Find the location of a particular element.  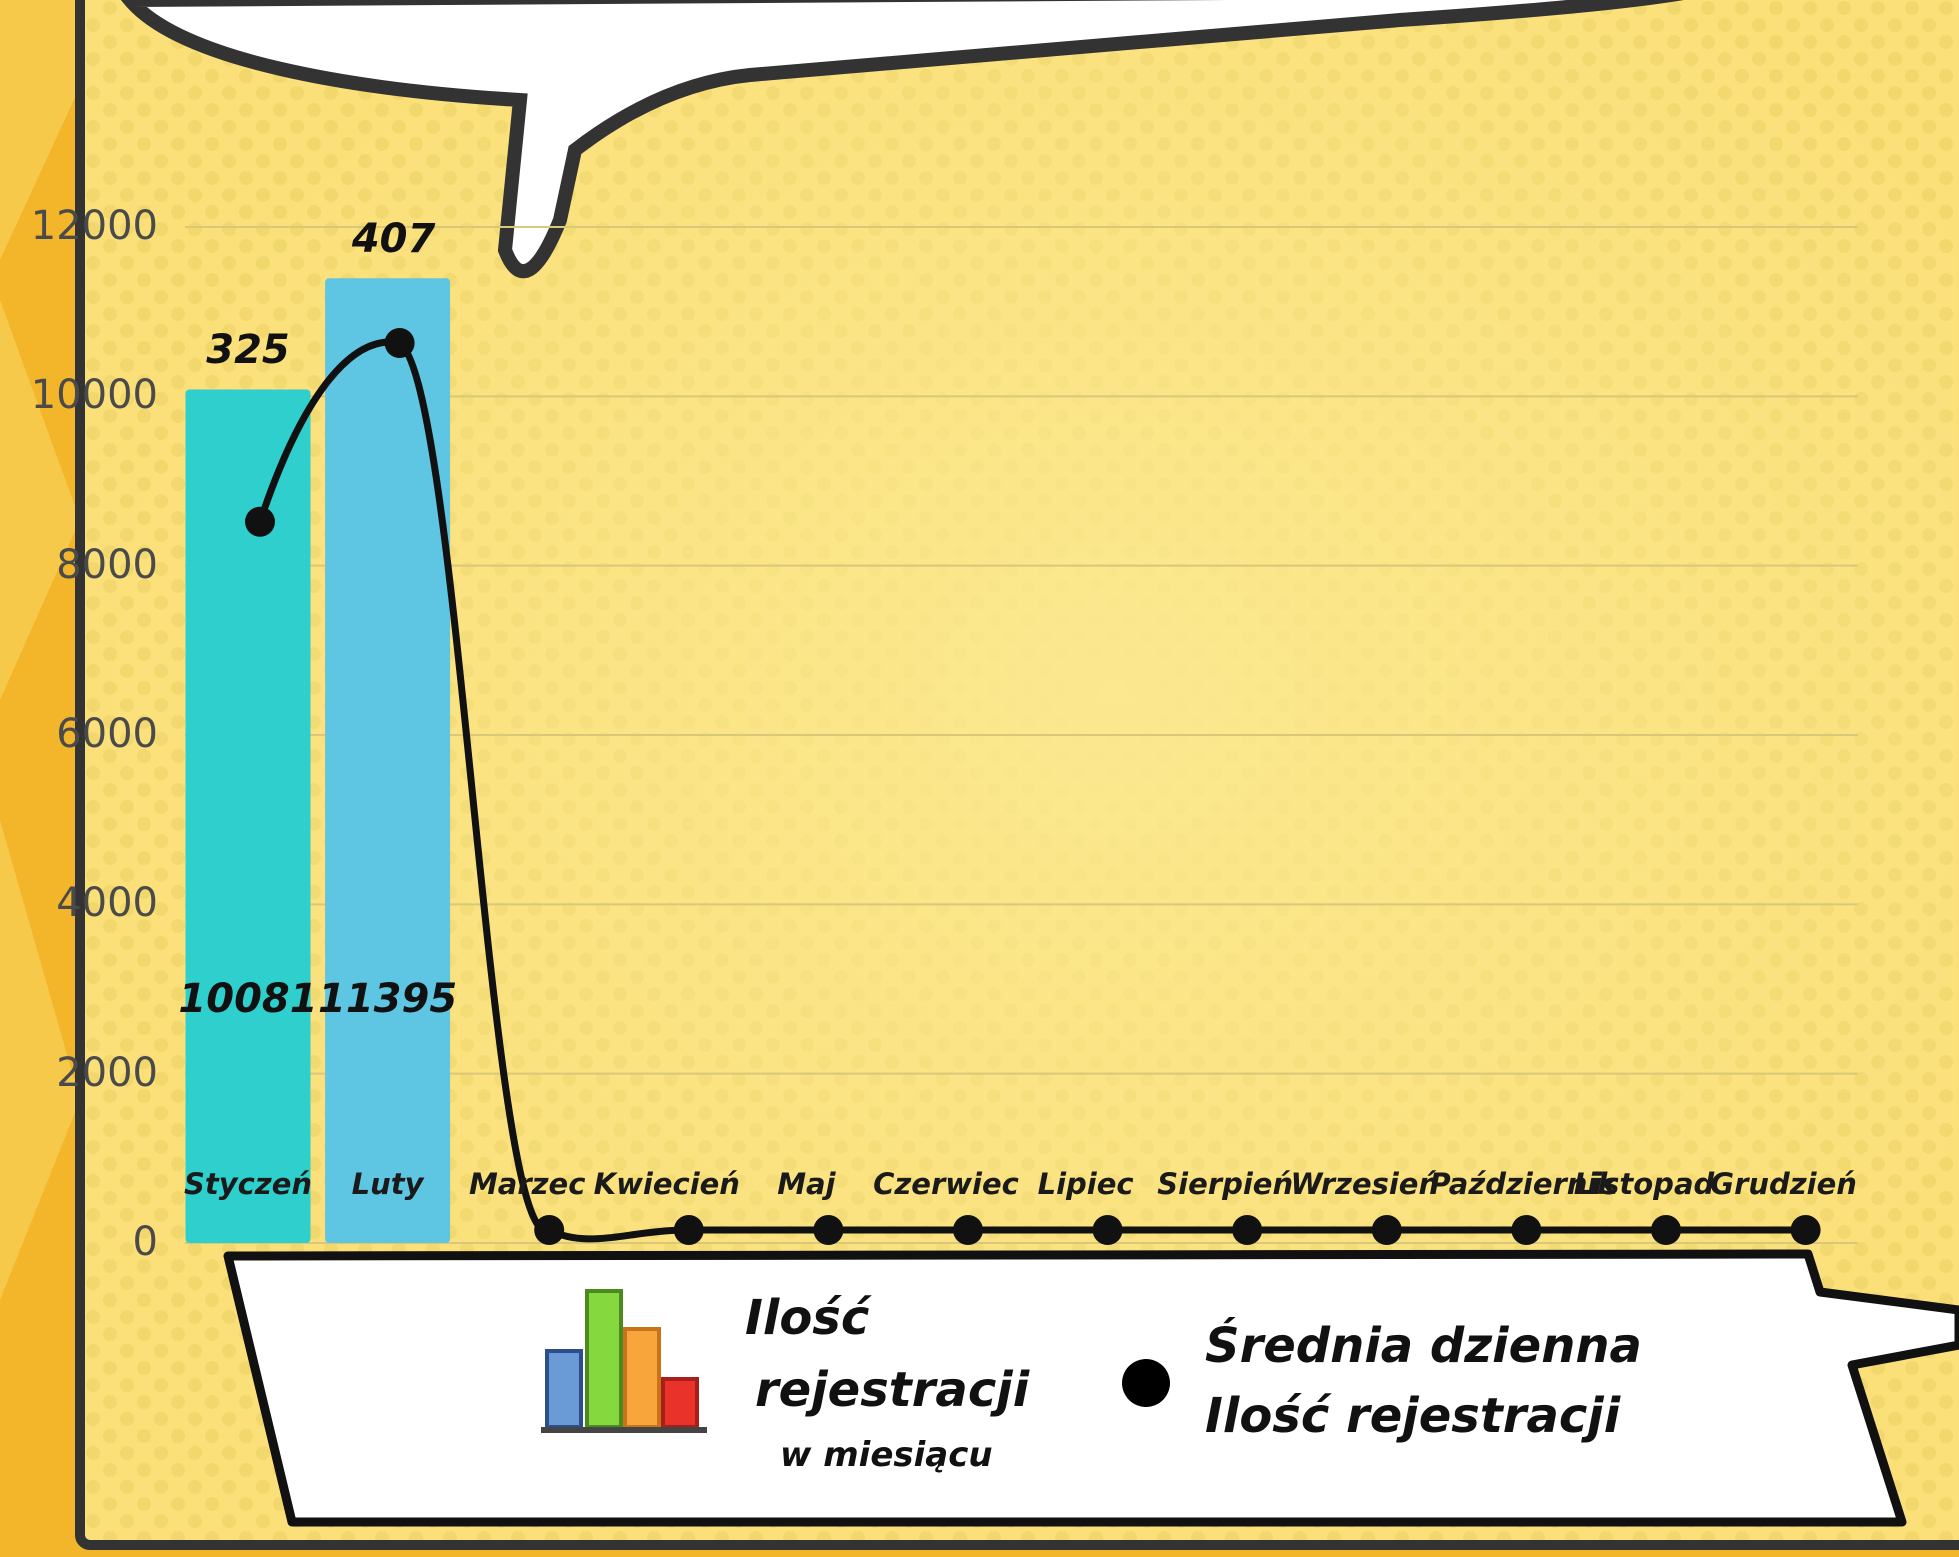

legend-line-title-line1: Średnia dzienna is located at coordinates (1423, 1346).